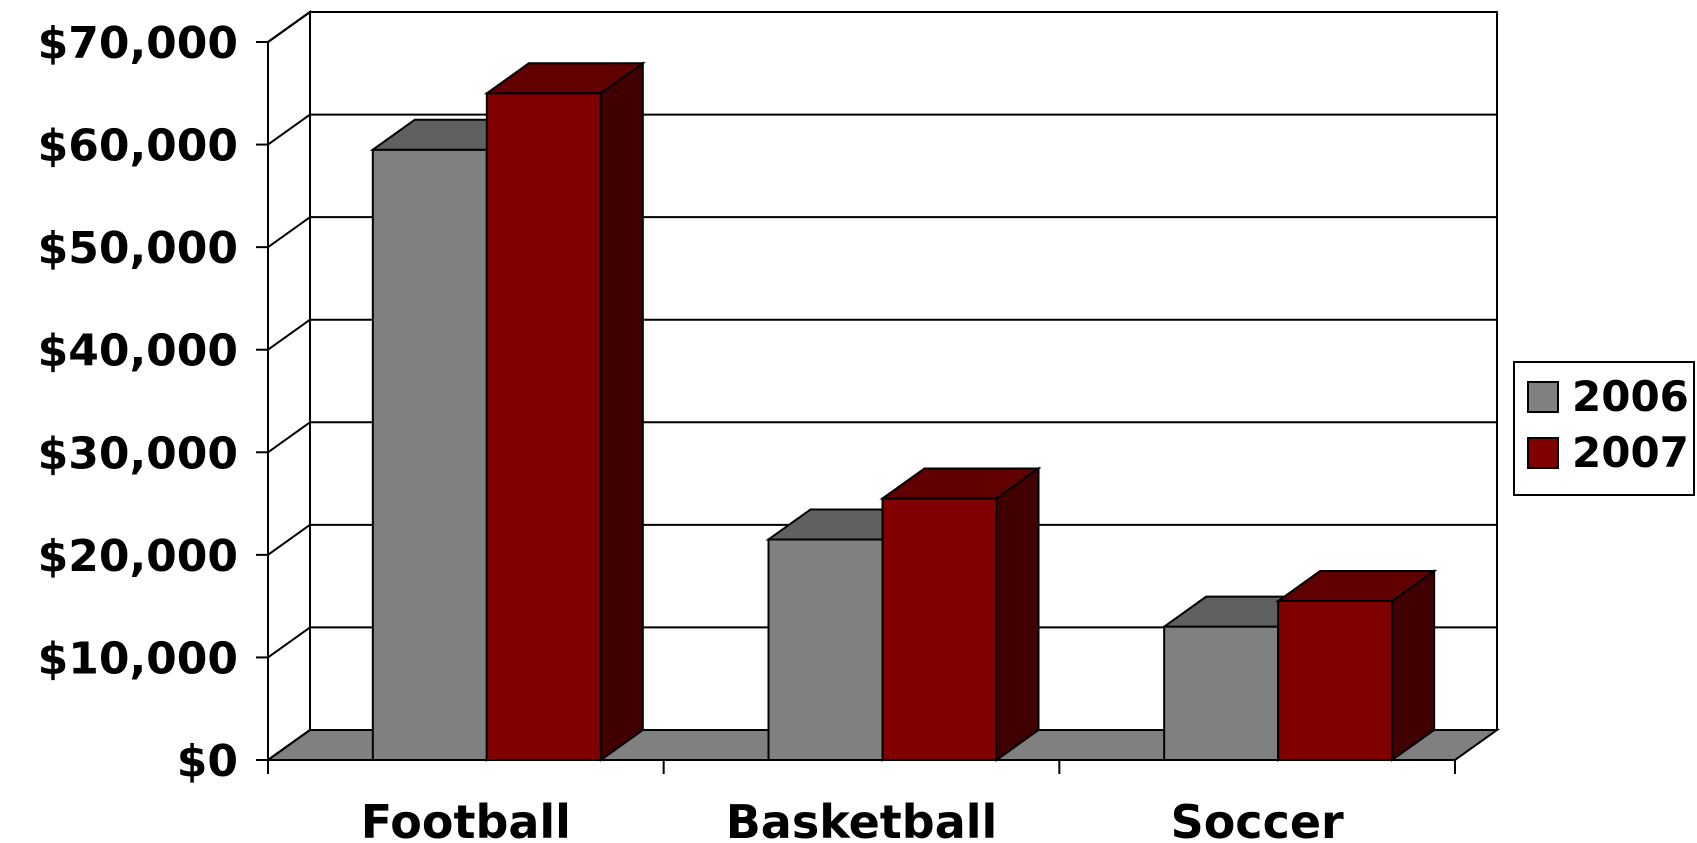 Image resolution: width=1697 pixels, height=843 pixels. Describe the element at coordinates (138, 248) in the screenshot. I see `y-tick-label: $50,000` at that location.